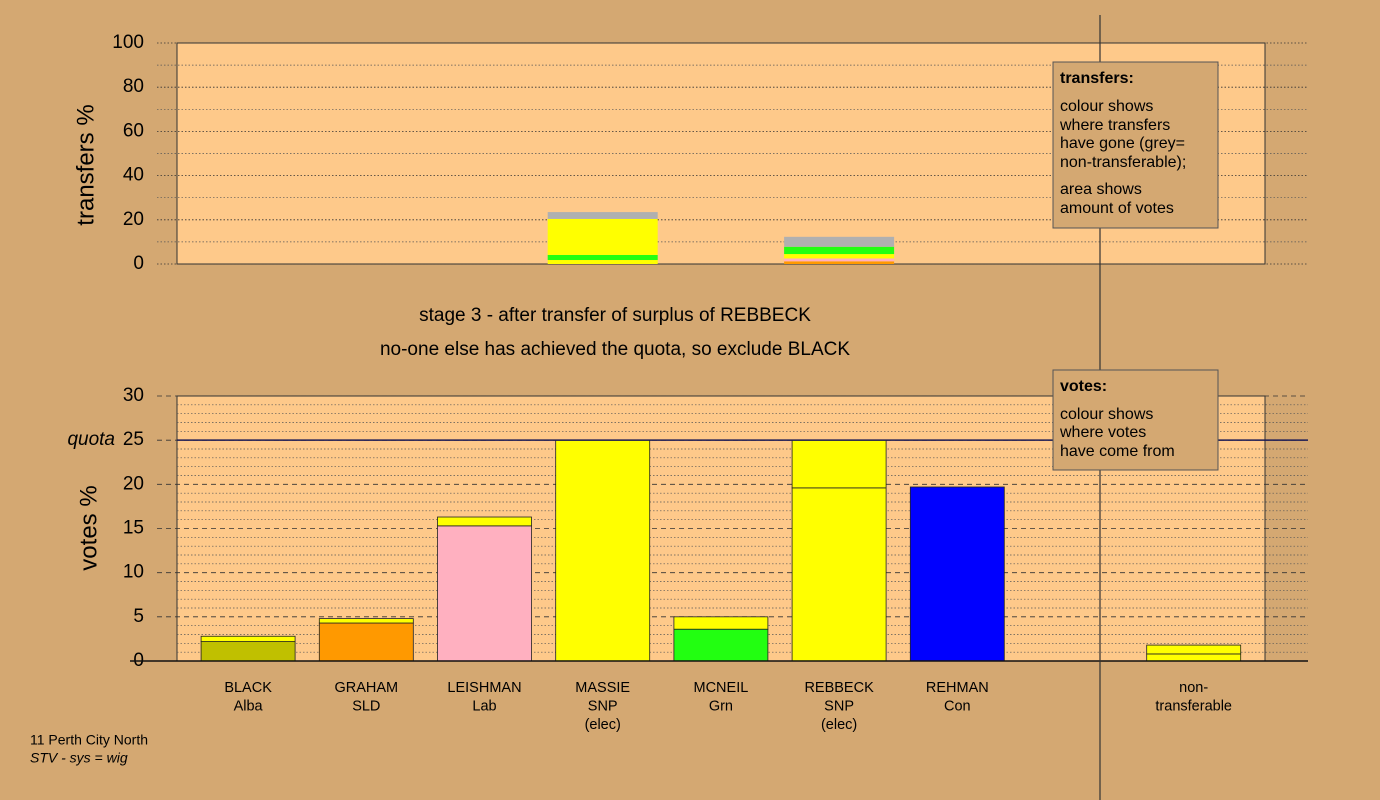 The image size is (1380, 800). Describe the element at coordinates (1101, 189) in the screenshot. I see `note-line: area shows` at that location.